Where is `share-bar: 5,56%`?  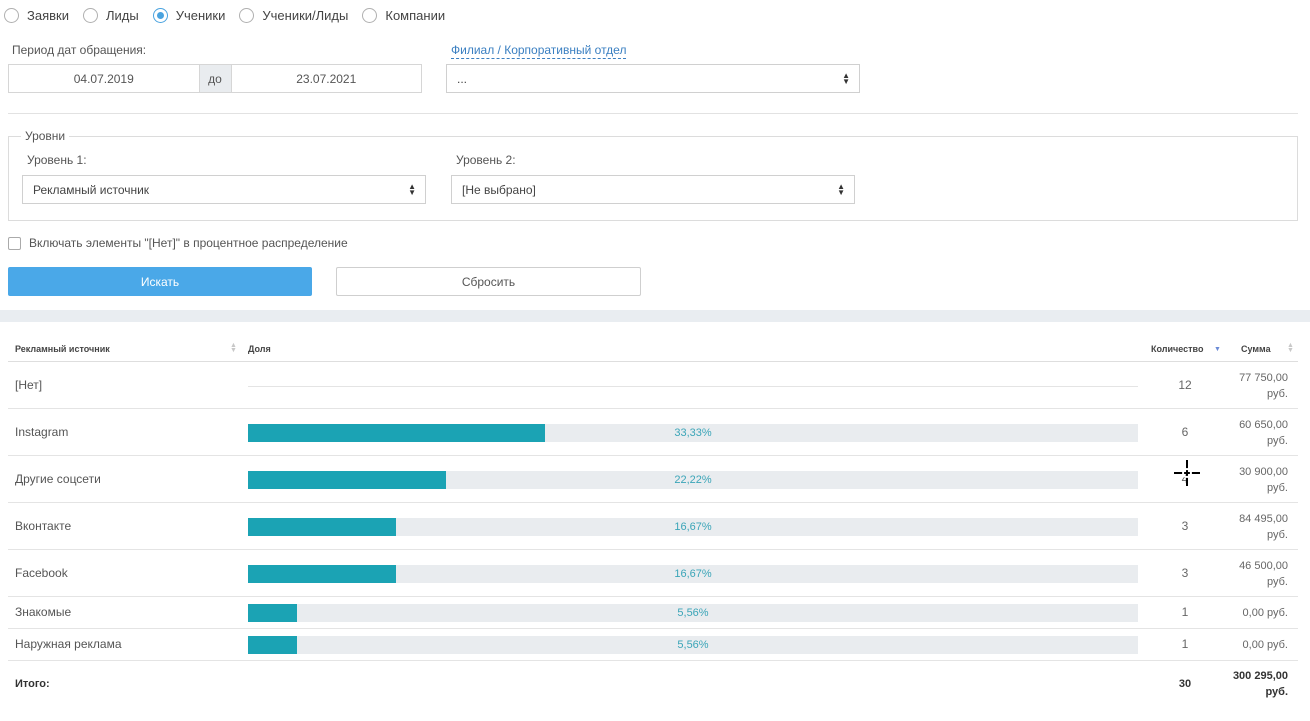
share-bar: 5,56% is located at coordinates (693, 645).